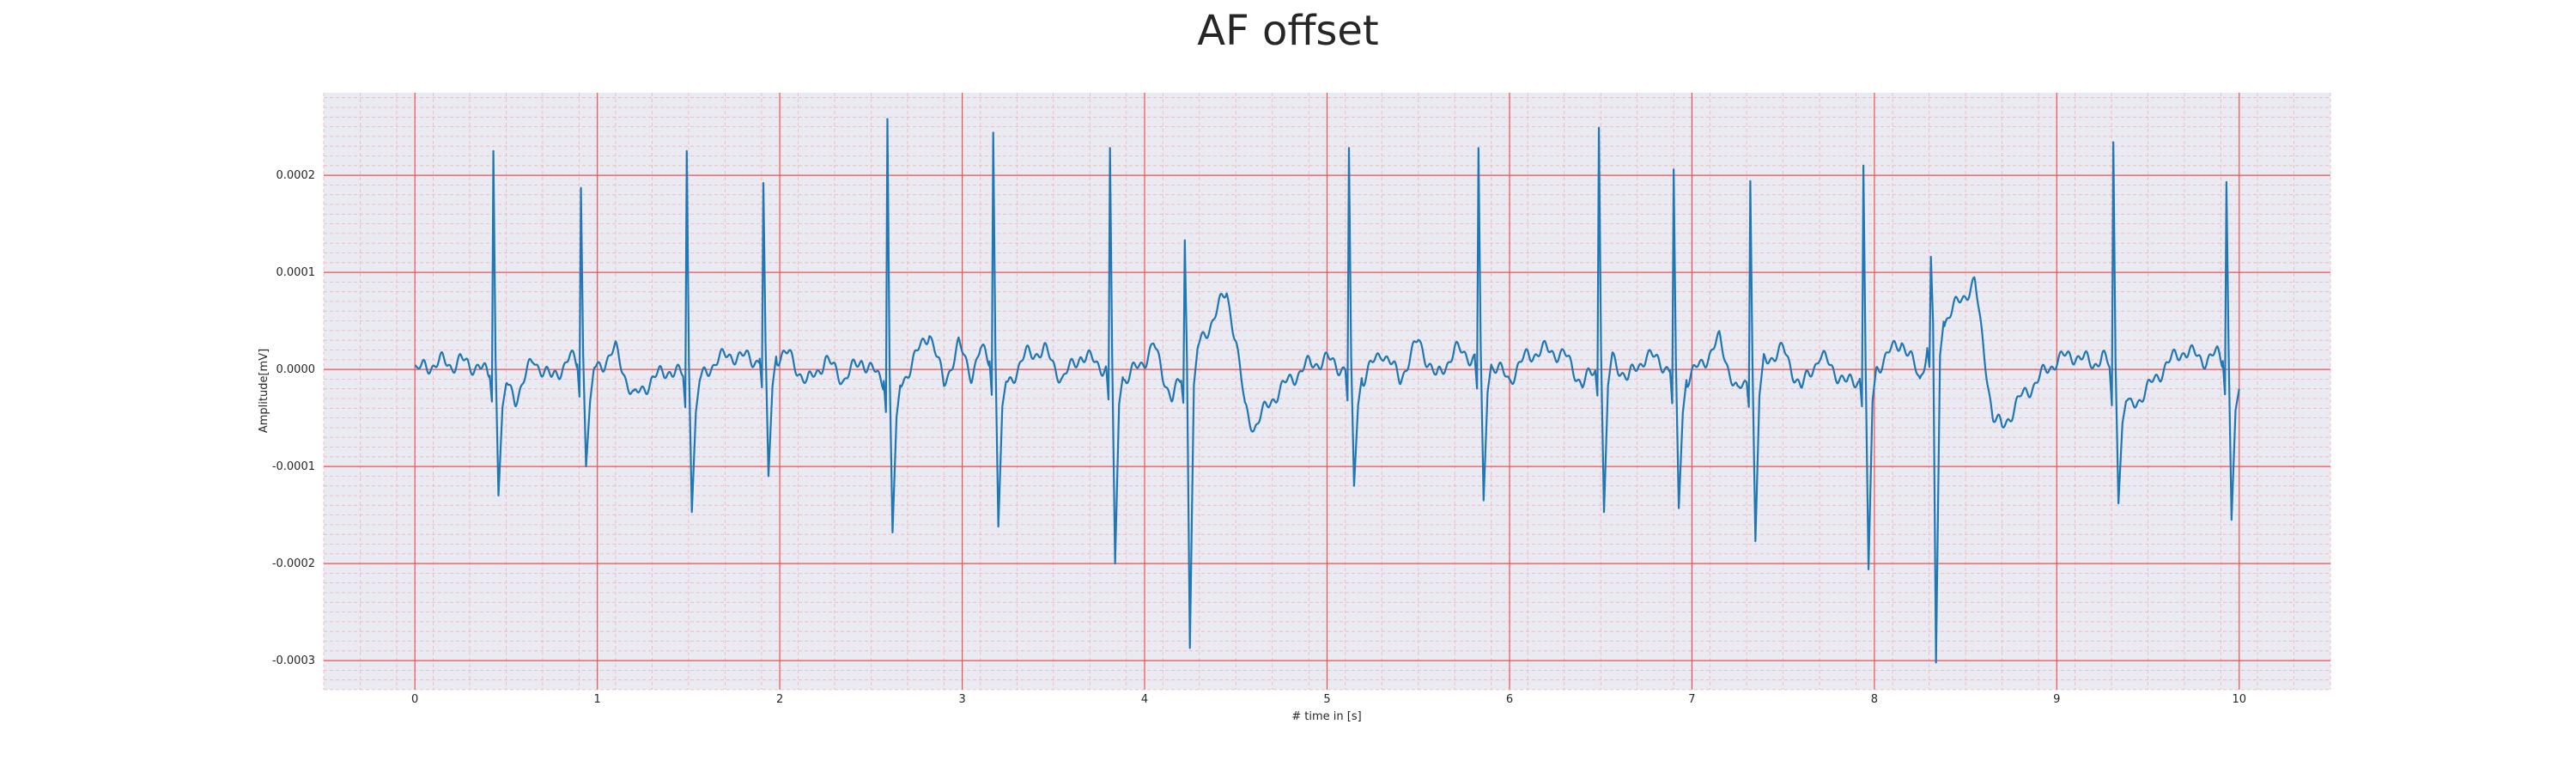 The image size is (2576, 773). I want to click on x-tick-label: 7, so click(1692, 699).